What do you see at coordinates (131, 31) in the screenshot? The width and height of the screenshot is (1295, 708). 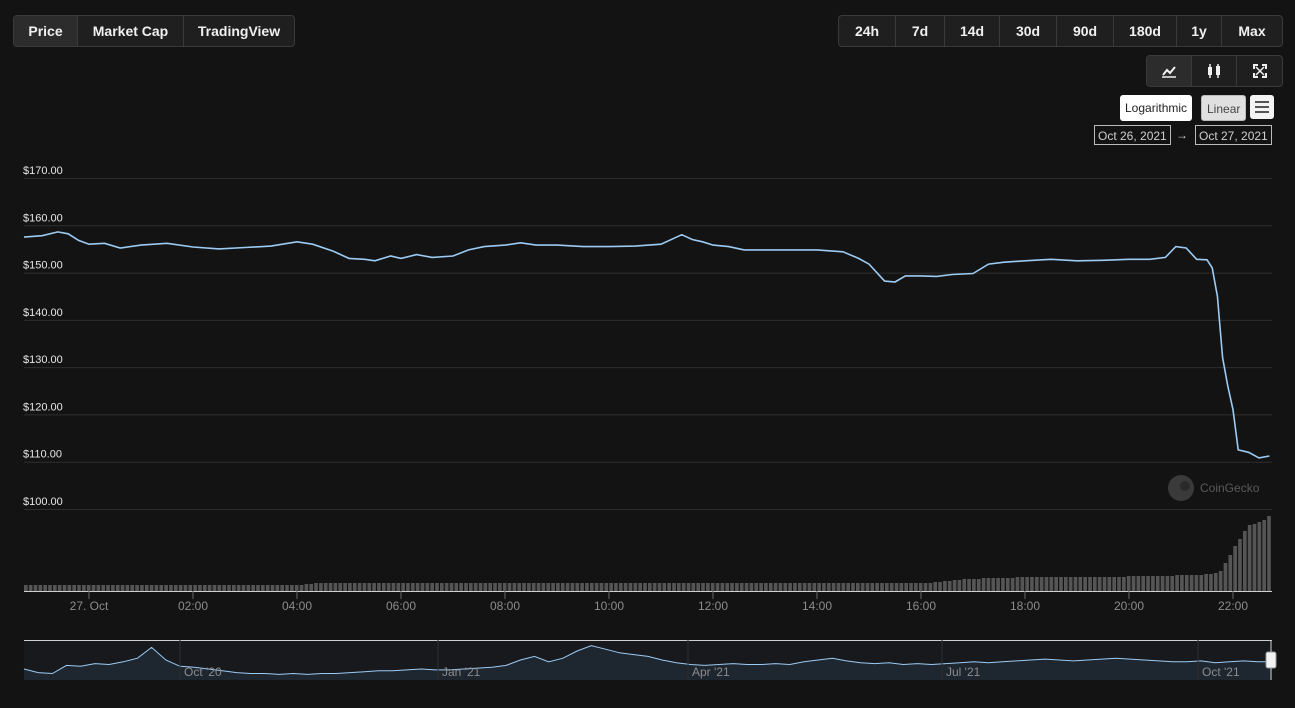 I see `tab-market-cap: Market Cap` at bounding box center [131, 31].